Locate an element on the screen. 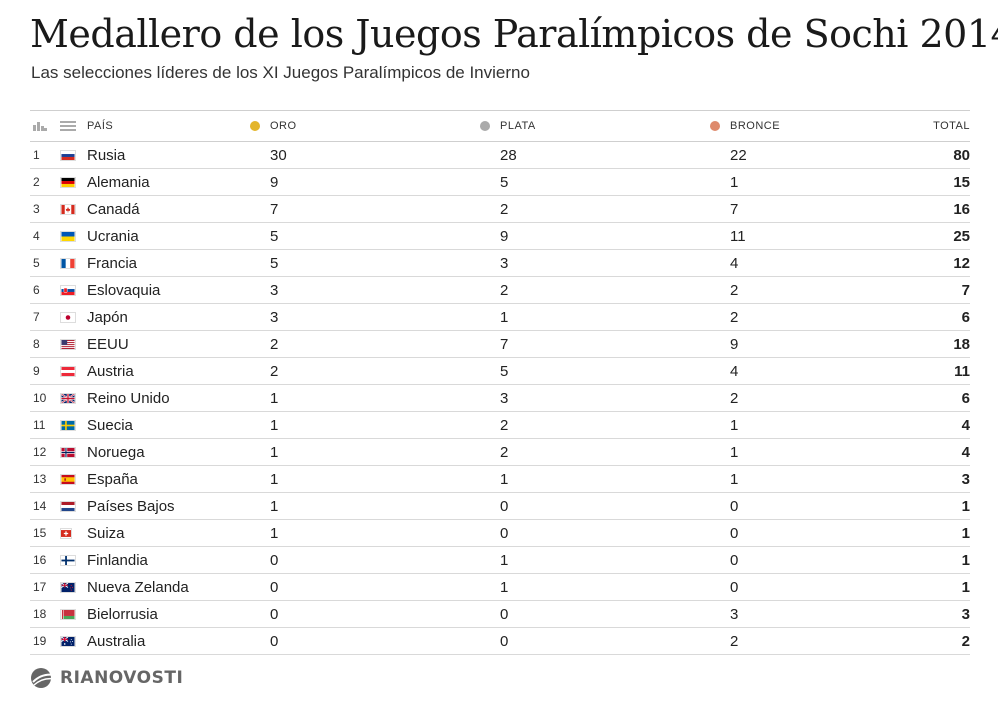 This screenshot has width=998, height=709. table-row: 17 Nueva Zelanda 0 1 0 1 is located at coordinates (500, 587).